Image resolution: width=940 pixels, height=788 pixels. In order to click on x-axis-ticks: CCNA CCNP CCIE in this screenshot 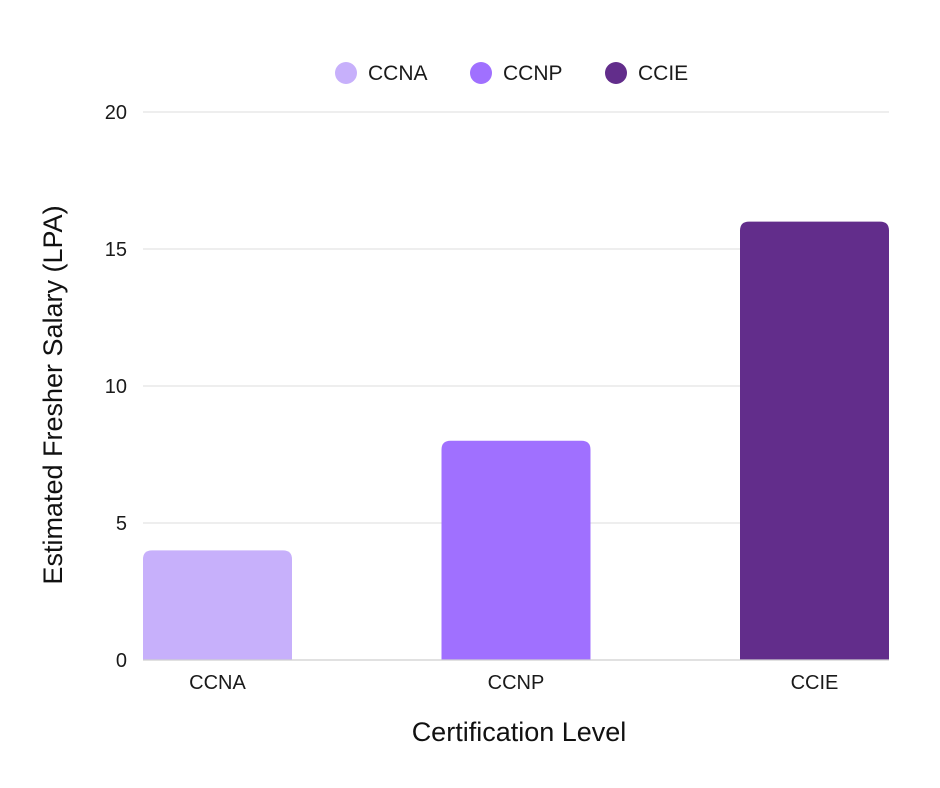, I will do `click(513, 683)`.